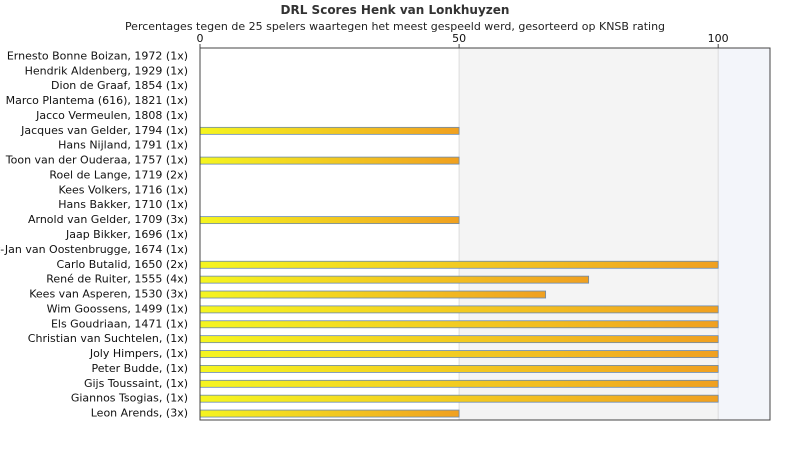 The height and width of the screenshot is (450, 790). What do you see at coordinates (117, 279) in the screenshot?
I see `category-label: René de Ruiter, 1555 (4x)` at bounding box center [117, 279].